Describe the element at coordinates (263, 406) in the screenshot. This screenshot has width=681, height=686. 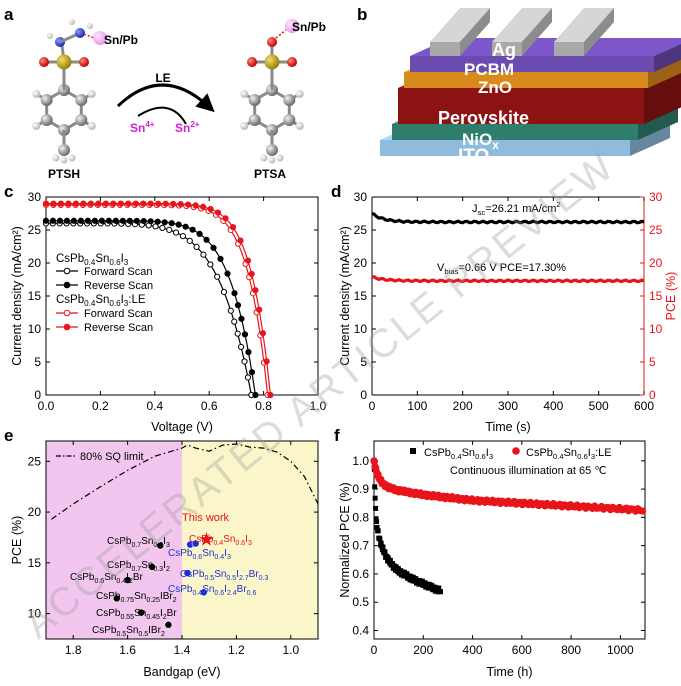
I see `x-tick-label: 0.8` at that location.